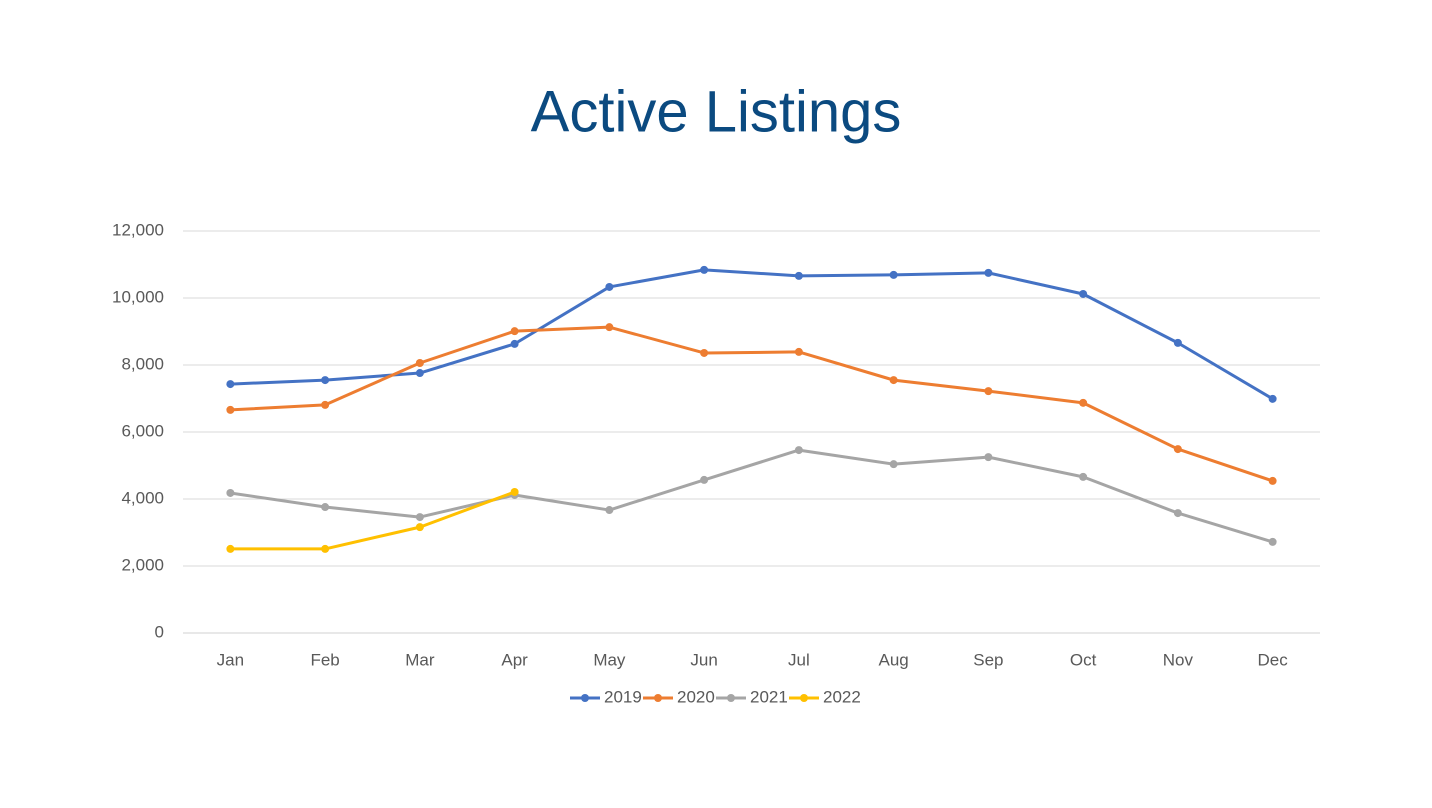  Describe the element at coordinates (420, 659) in the screenshot. I see `x-tick-label: Mar` at that location.